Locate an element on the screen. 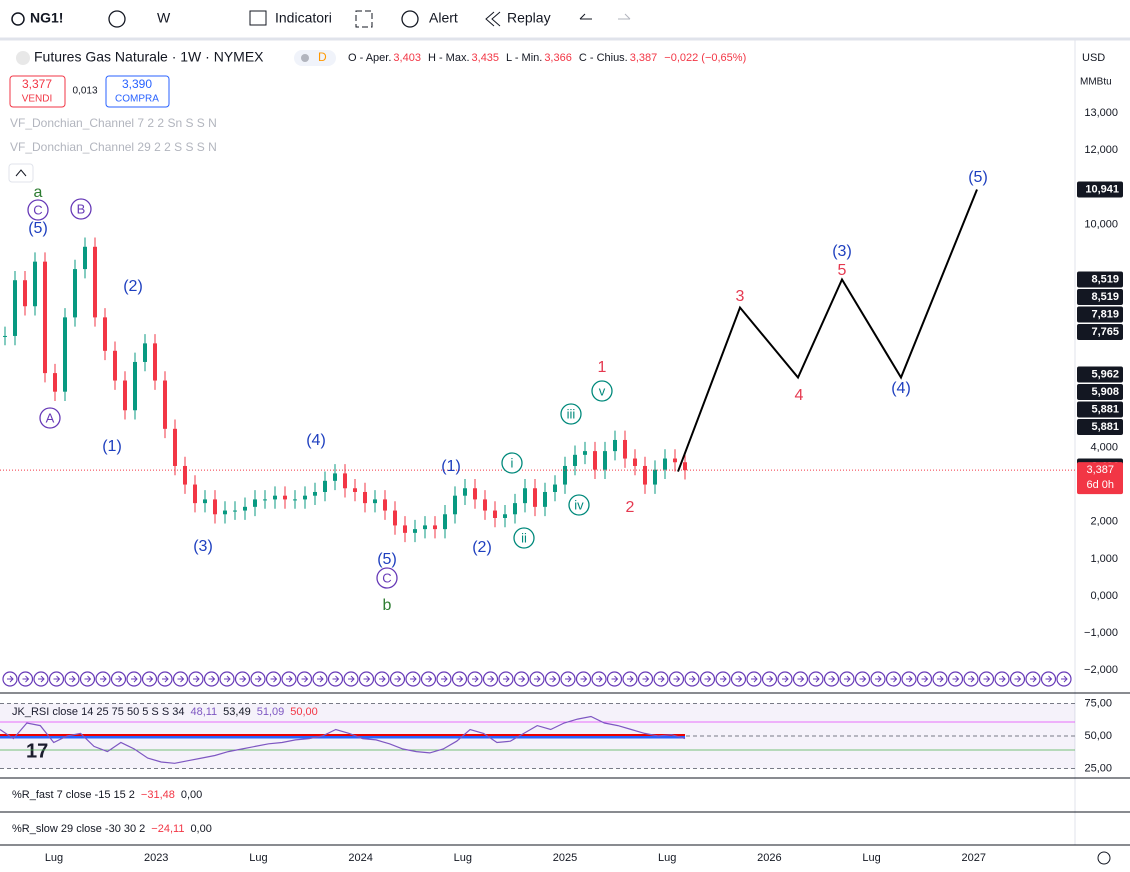 The width and height of the screenshot is (1130, 872). interval: W is located at coordinates (164, 18).